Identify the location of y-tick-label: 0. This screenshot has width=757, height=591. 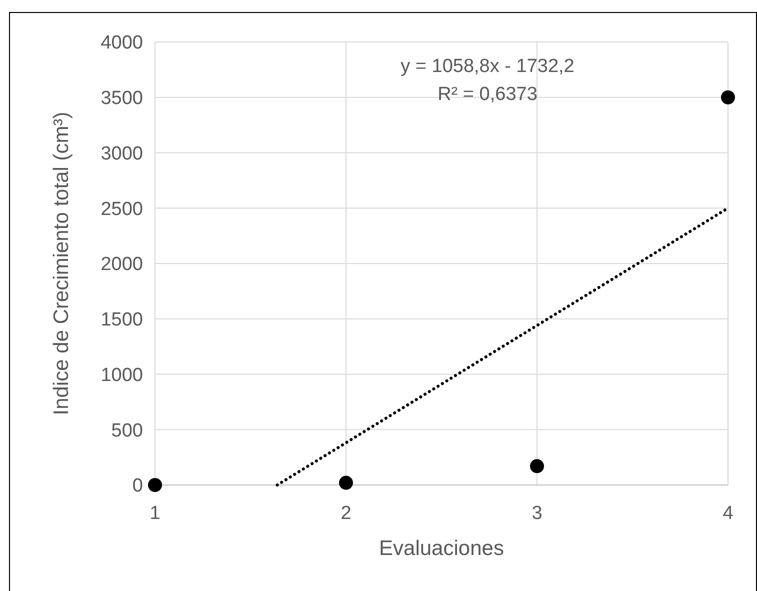
(137, 486).